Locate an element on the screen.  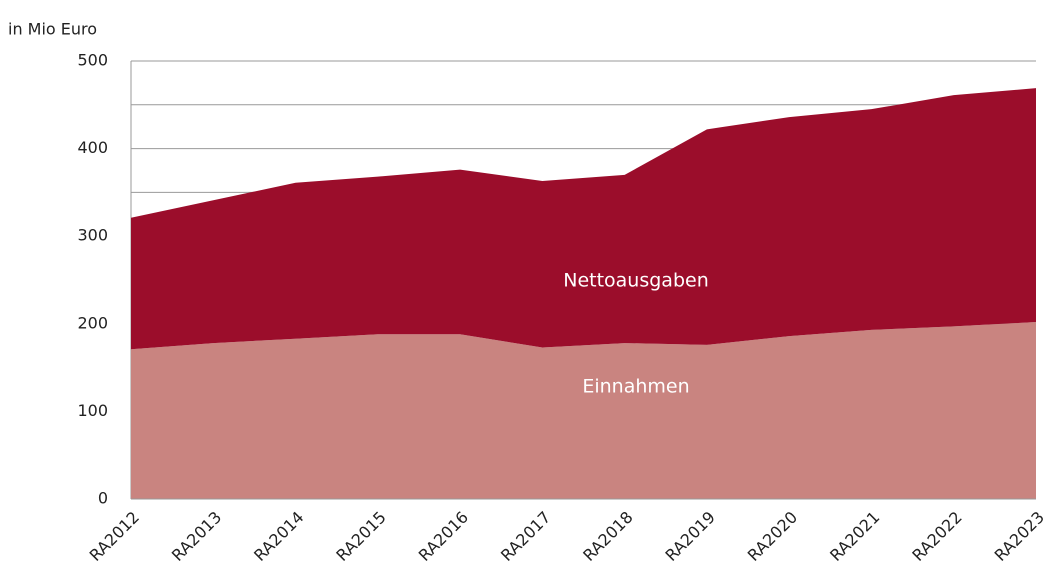
x-tick-label: RA2014 is located at coordinates (278, 536).